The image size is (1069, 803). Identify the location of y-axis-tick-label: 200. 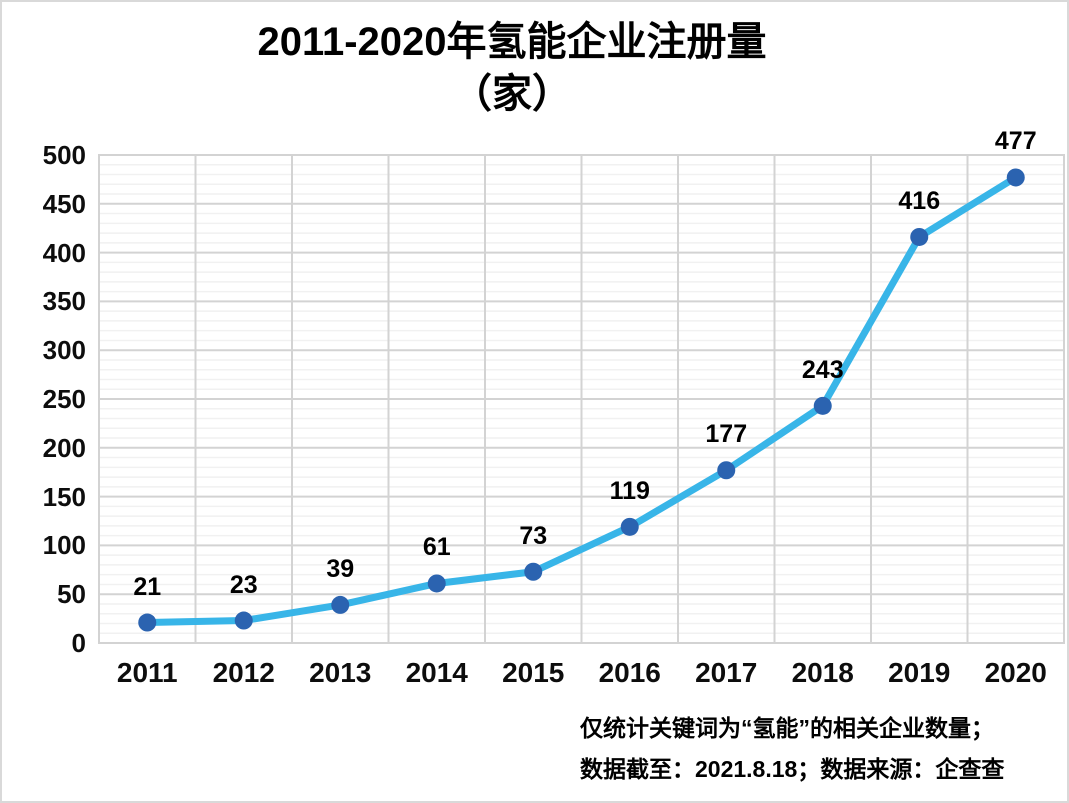
(64, 447).